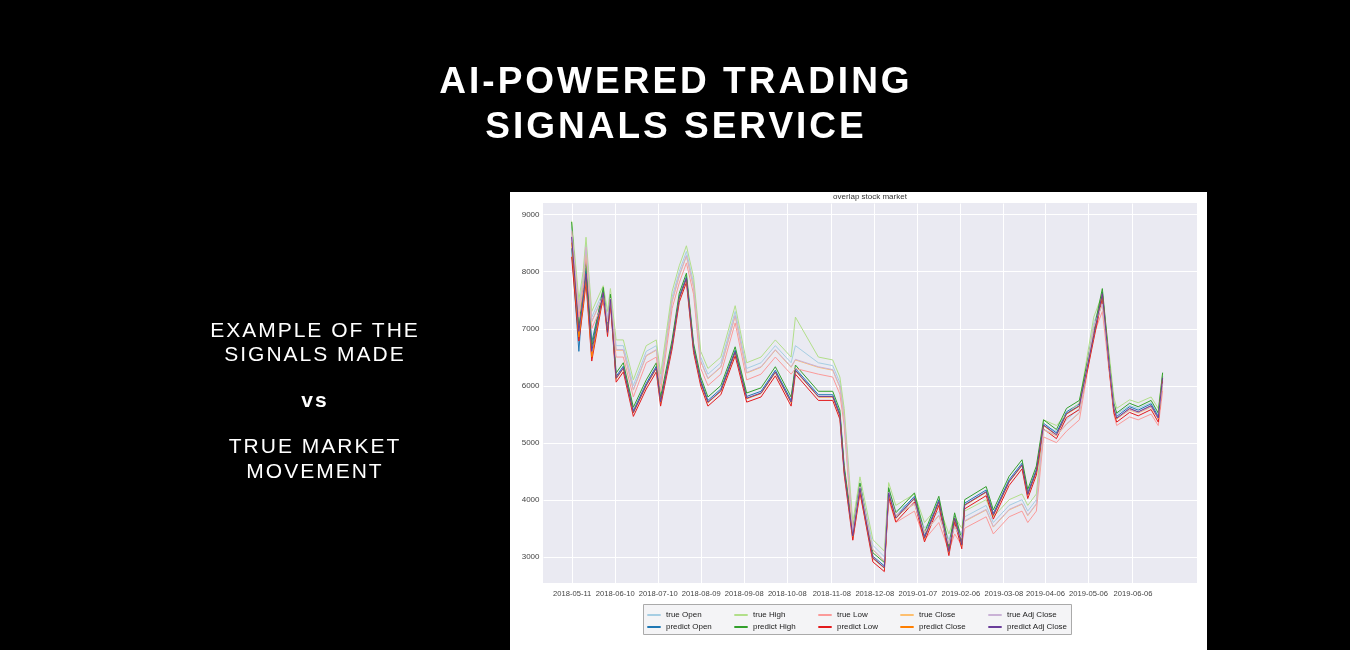 This screenshot has height=650, width=1350. I want to click on y-tick-label: 5000, so click(531, 443).